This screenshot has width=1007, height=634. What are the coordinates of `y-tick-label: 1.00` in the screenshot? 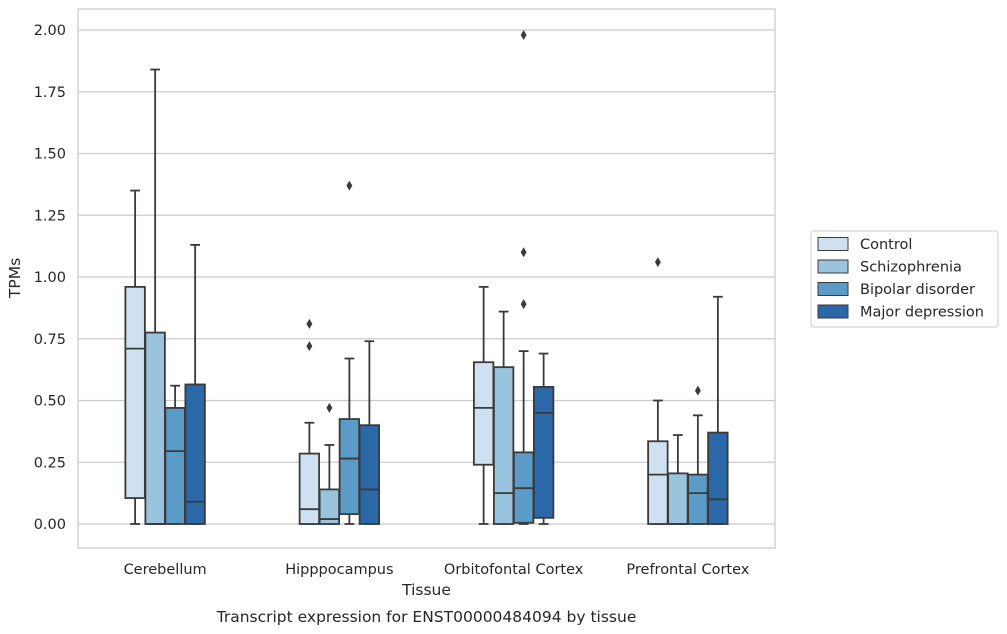 It's located at (50, 278).